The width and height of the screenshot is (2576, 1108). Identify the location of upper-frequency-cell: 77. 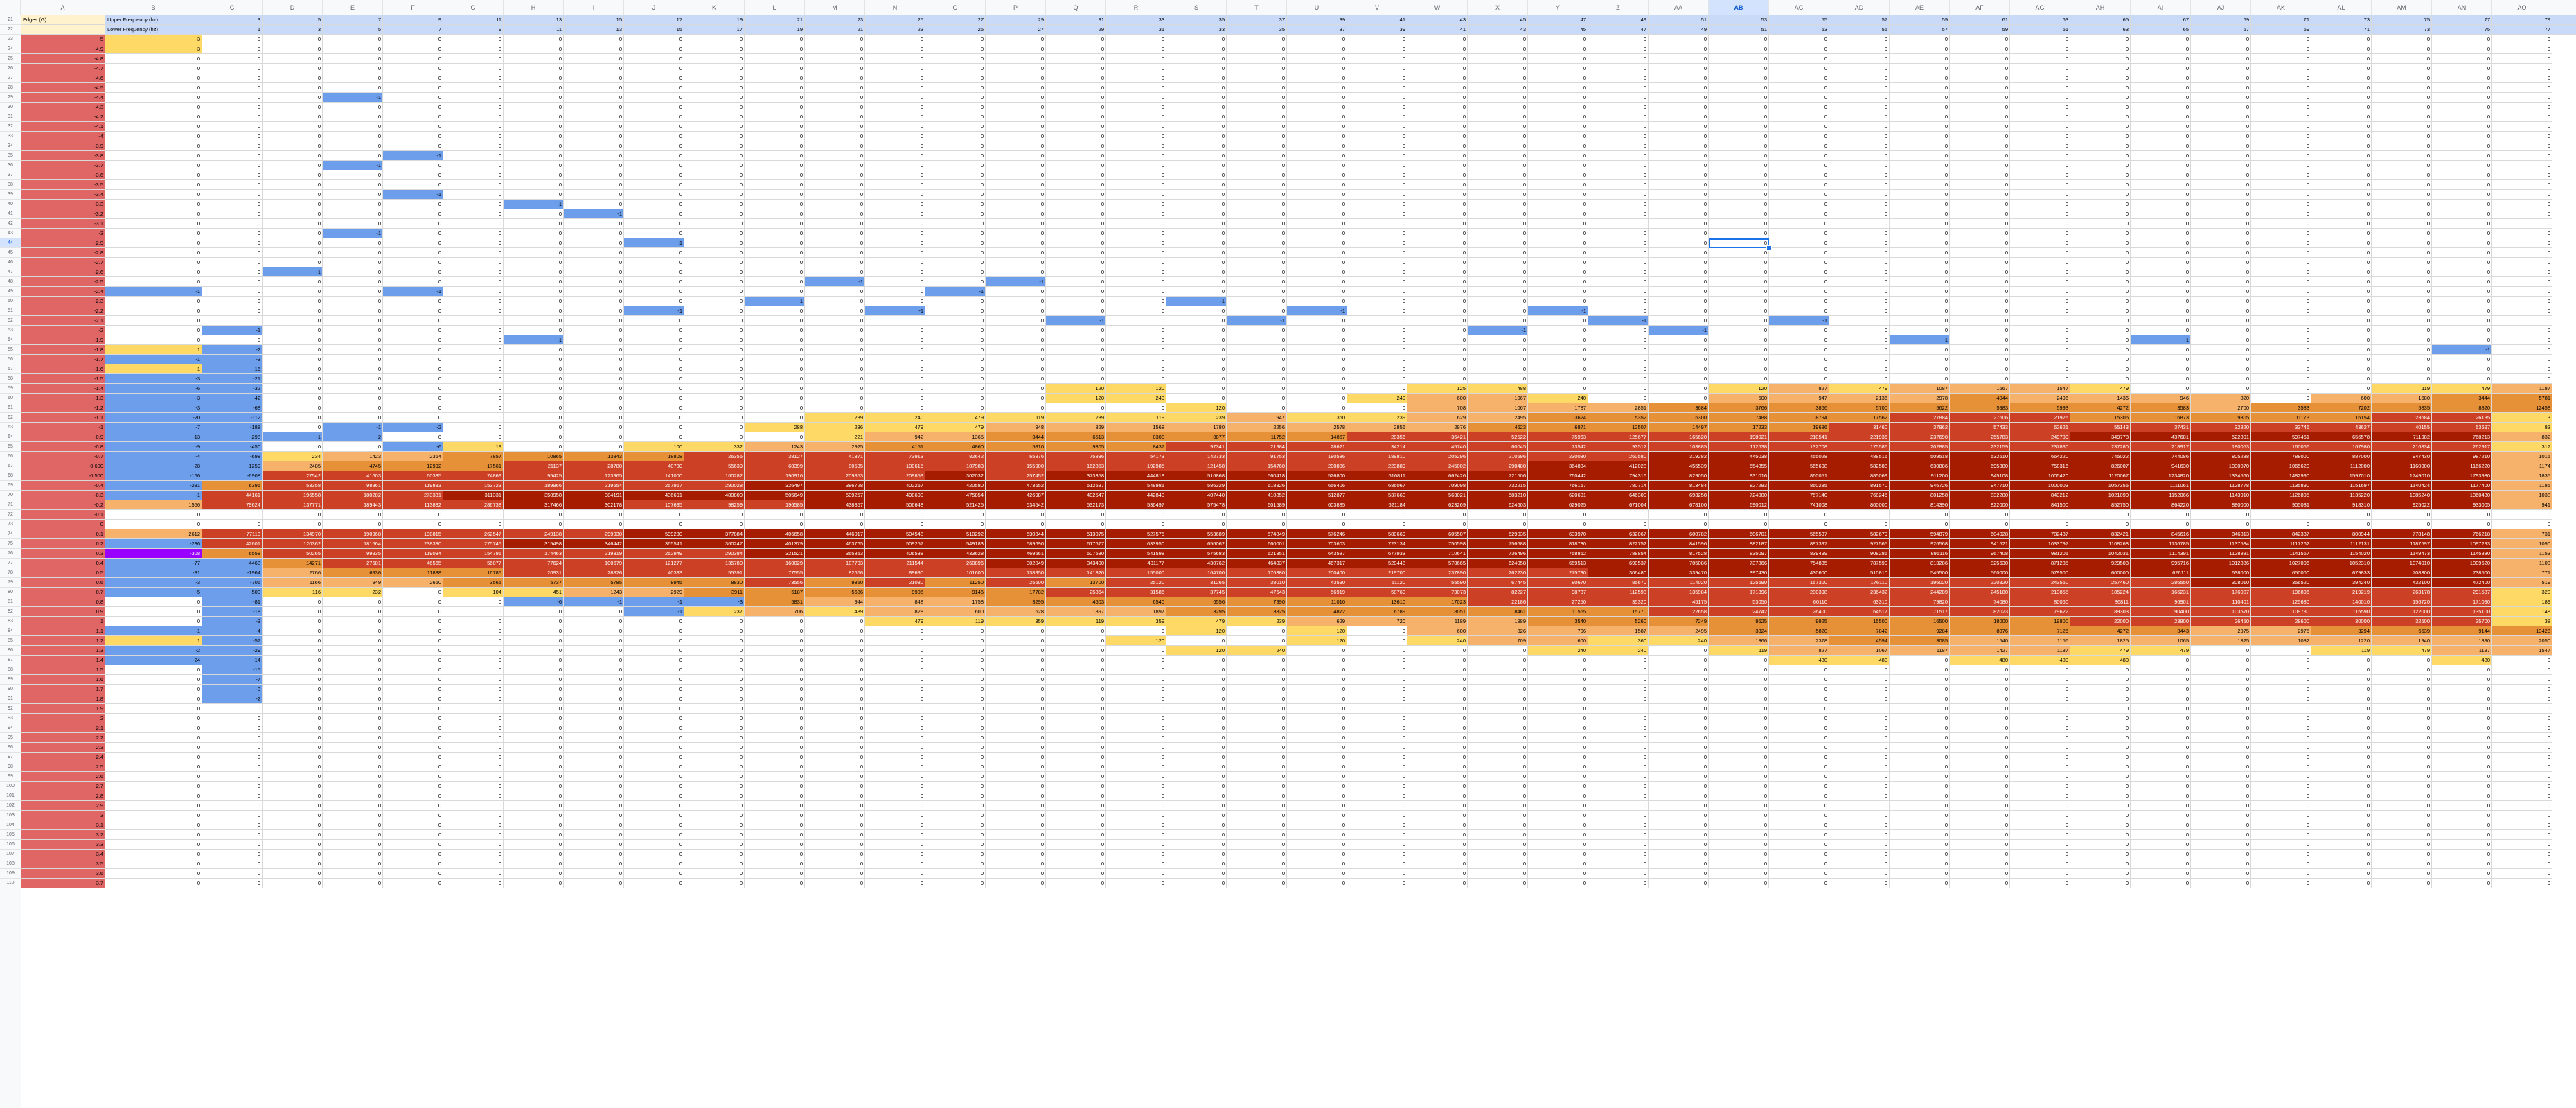
(2462, 20).